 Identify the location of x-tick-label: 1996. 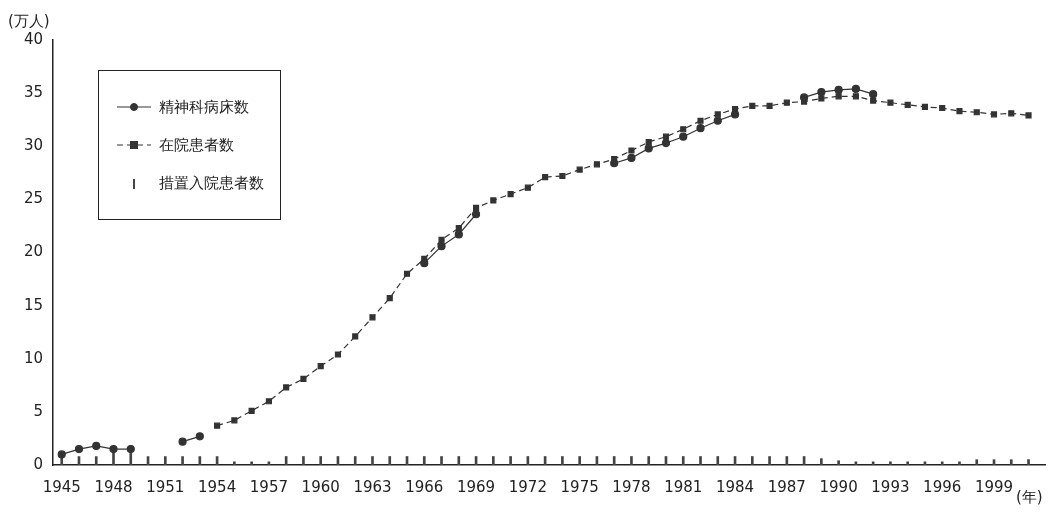
(942, 486).